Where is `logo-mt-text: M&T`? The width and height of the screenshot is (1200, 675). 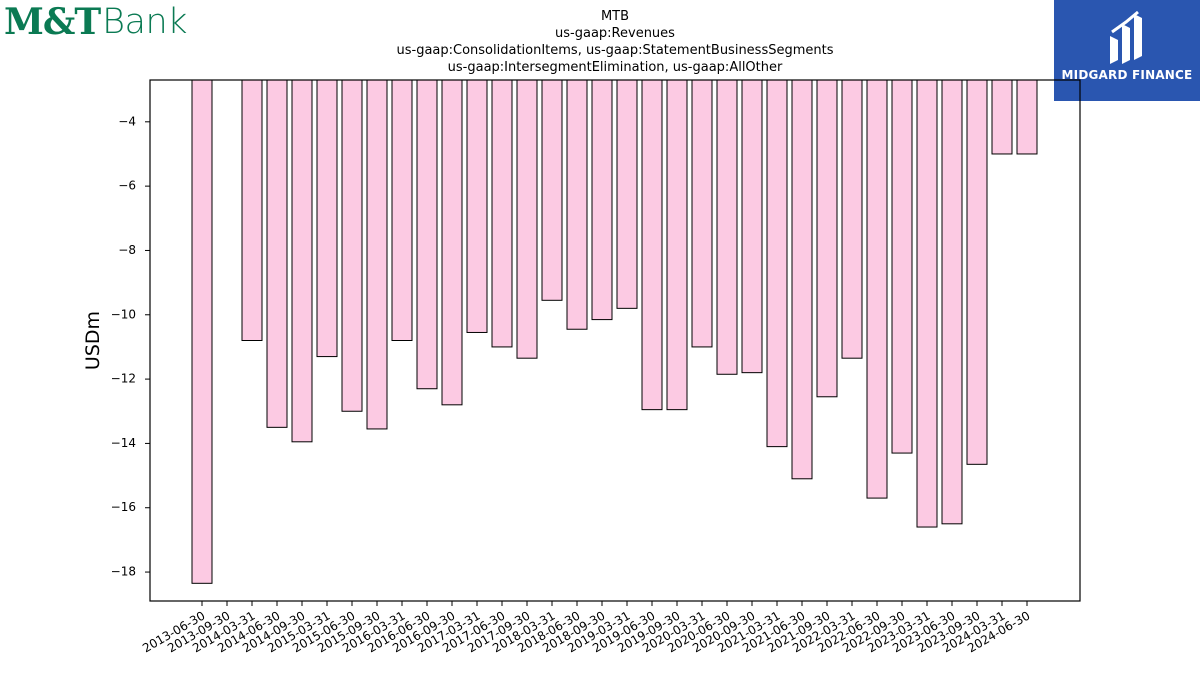 logo-mt-text: M&T is located at coordinates (52, 22).